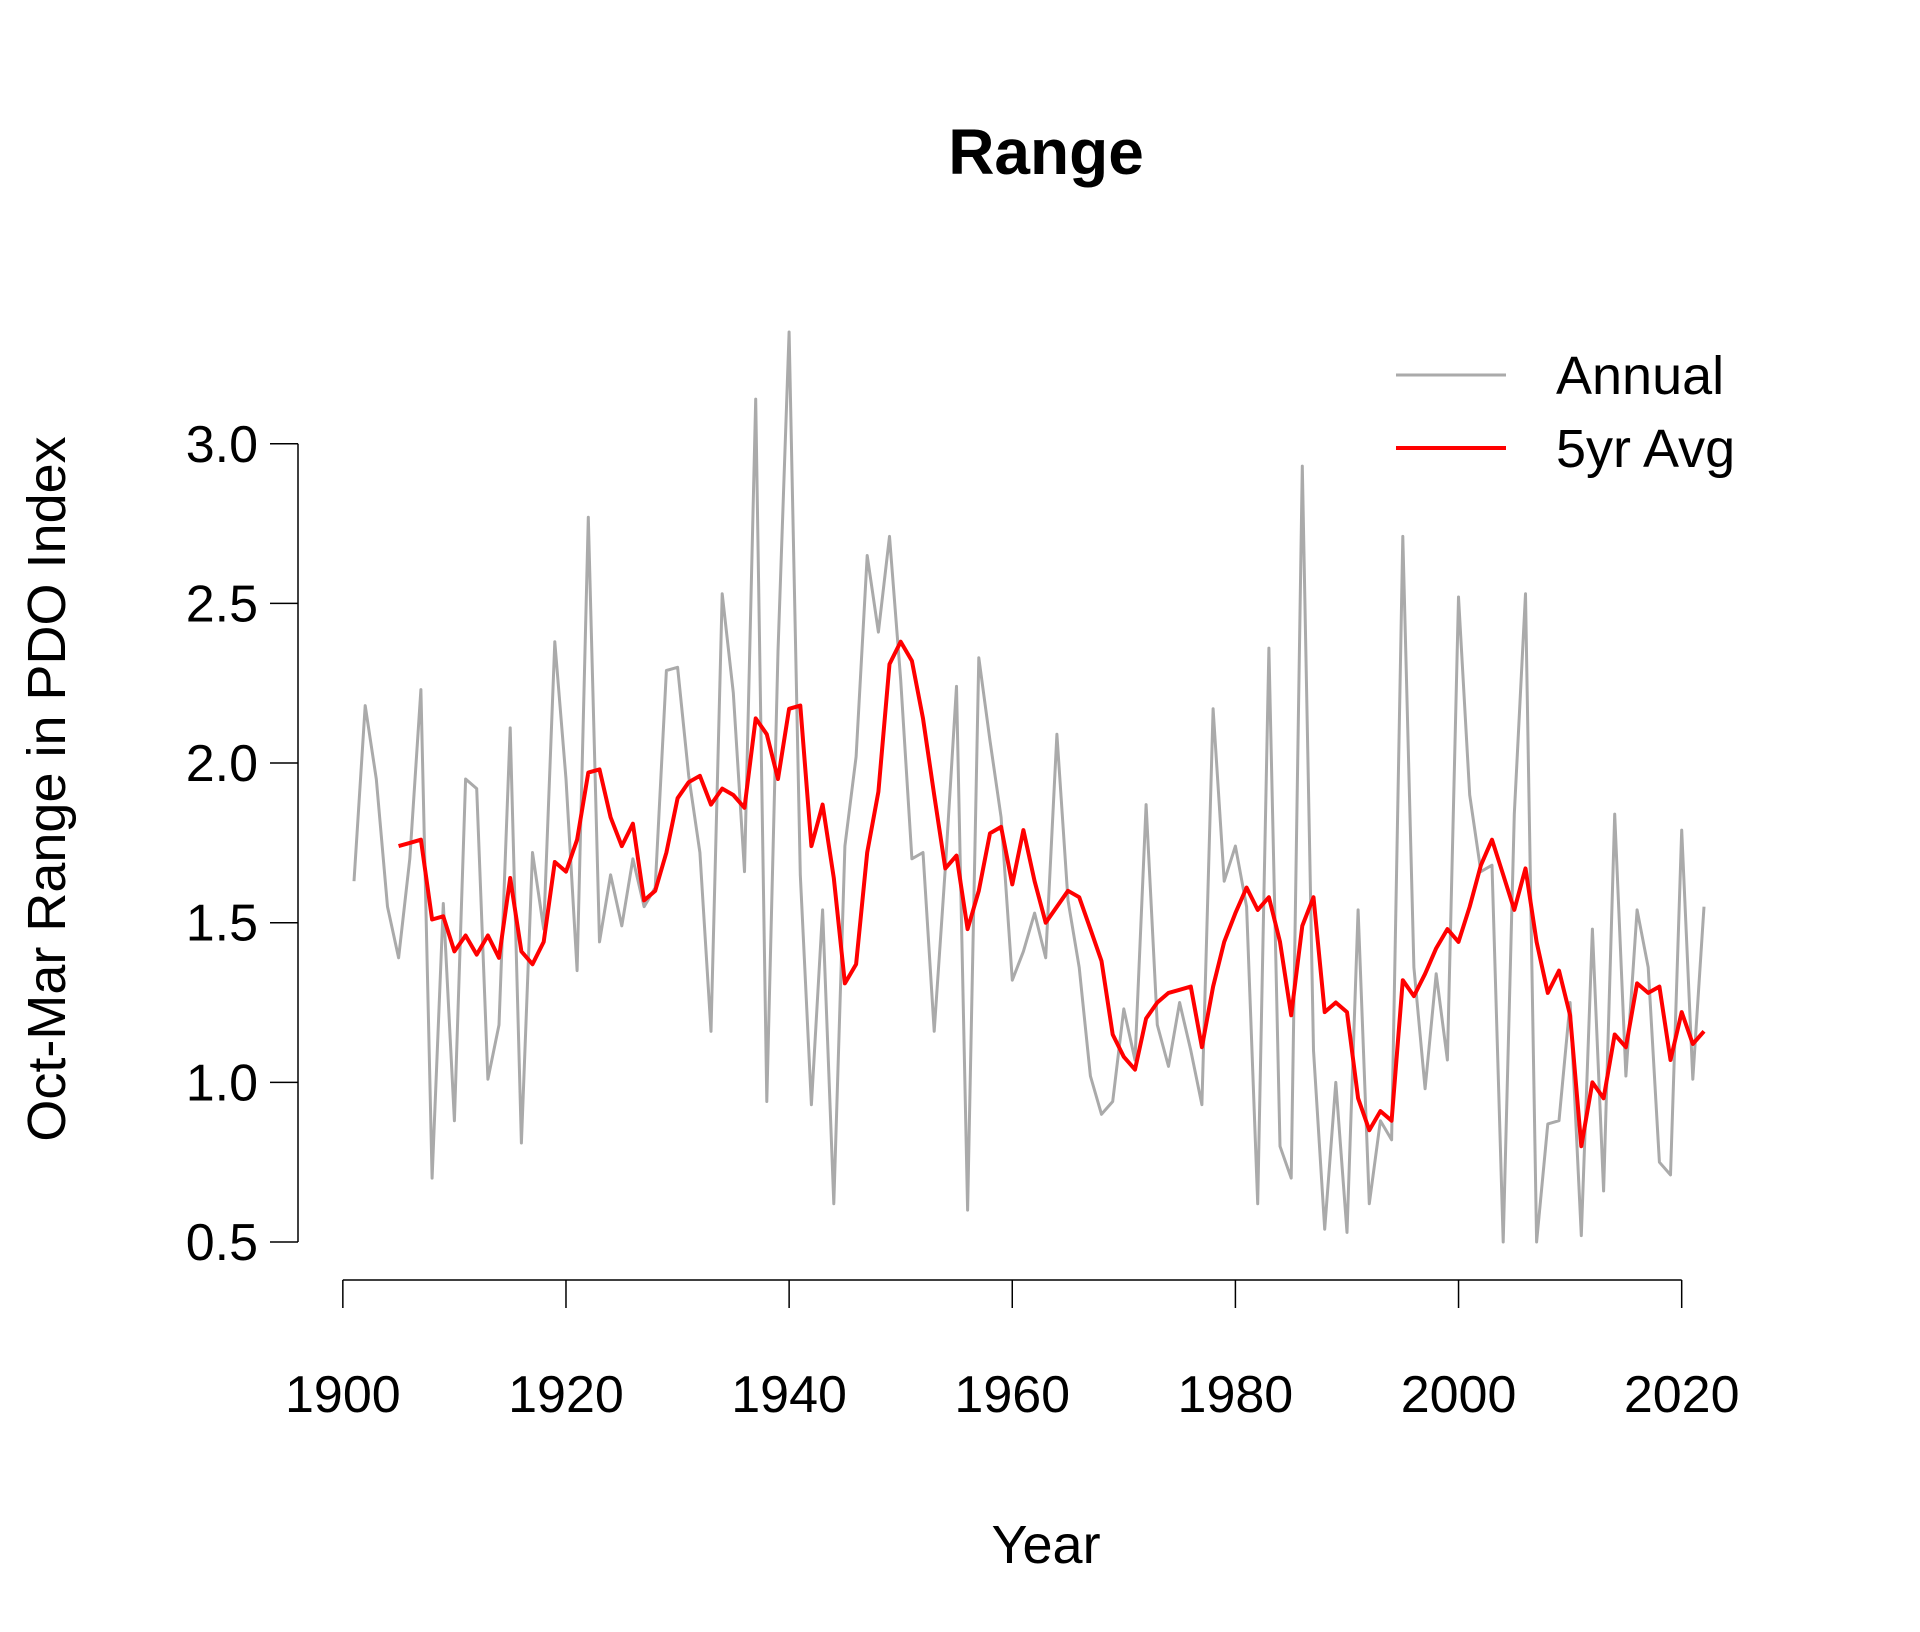  Describe the element at coordinates (566, 1395) in the screenshot. I see `x-tick-label: 1920` at that location.